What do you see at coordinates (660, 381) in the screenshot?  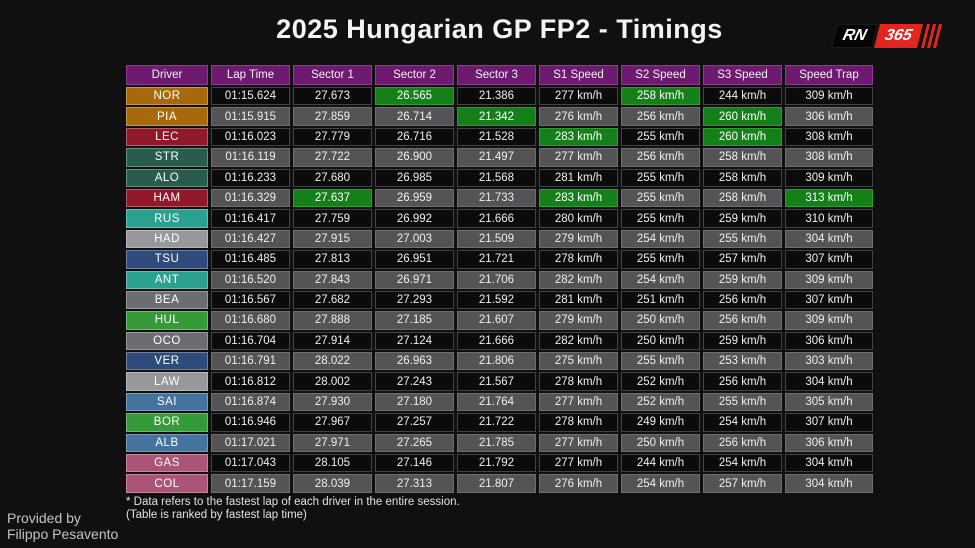 I see `s2-speed-cell: 252 km/h` at bounding box center [660, 381].